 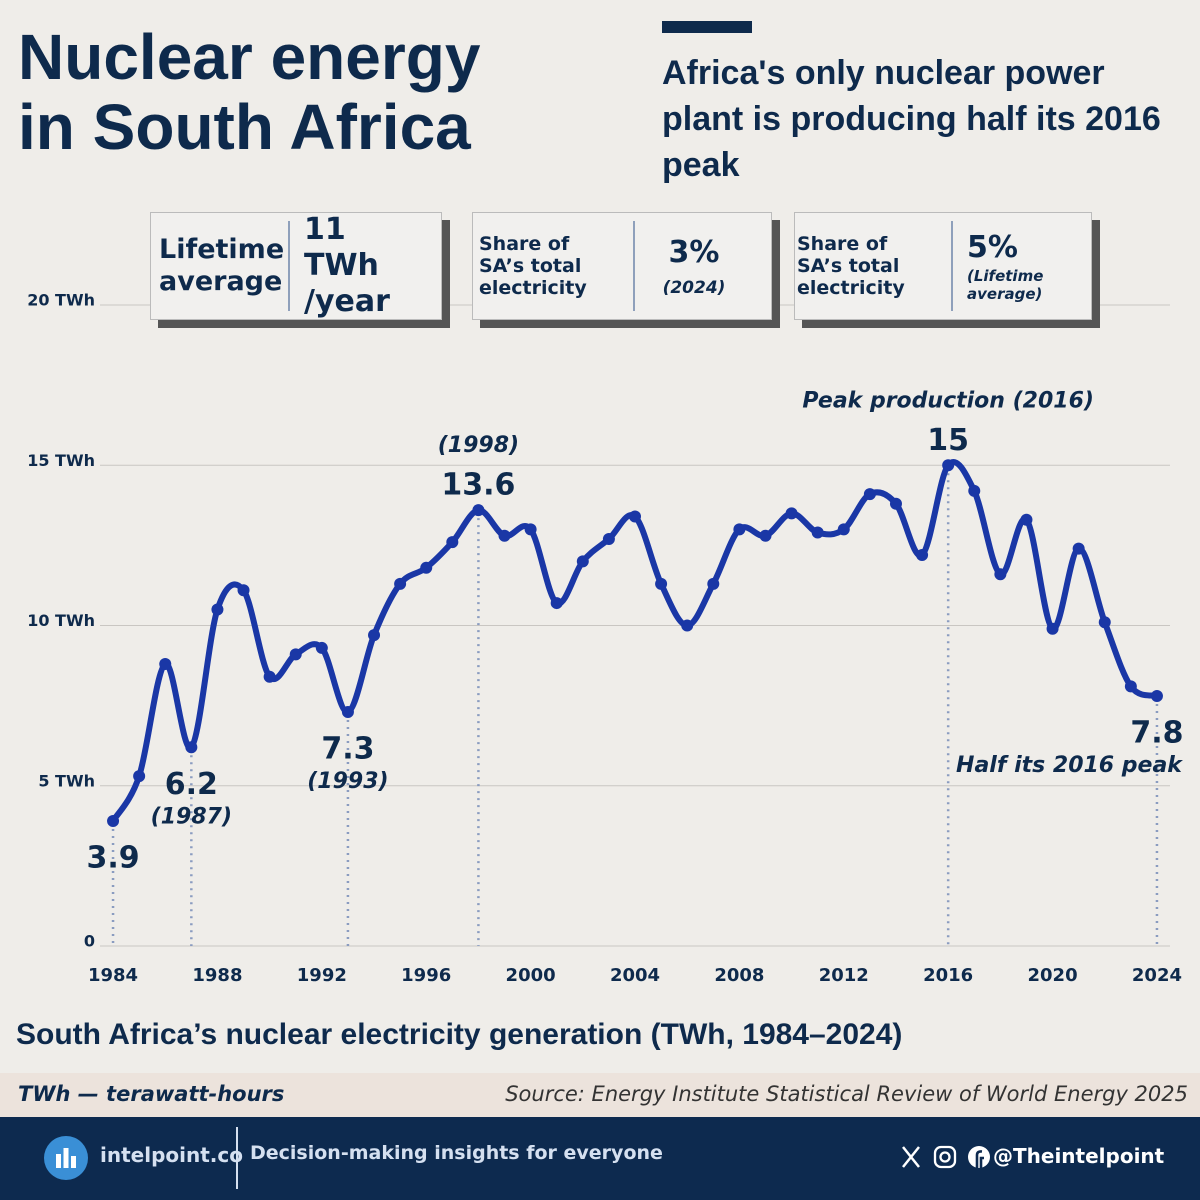 What do you see at coordinates (296, 266) in the screenshot?
I see `stat-box: Lifetime average 11 TWh /year` at bounding box center [296, 266].